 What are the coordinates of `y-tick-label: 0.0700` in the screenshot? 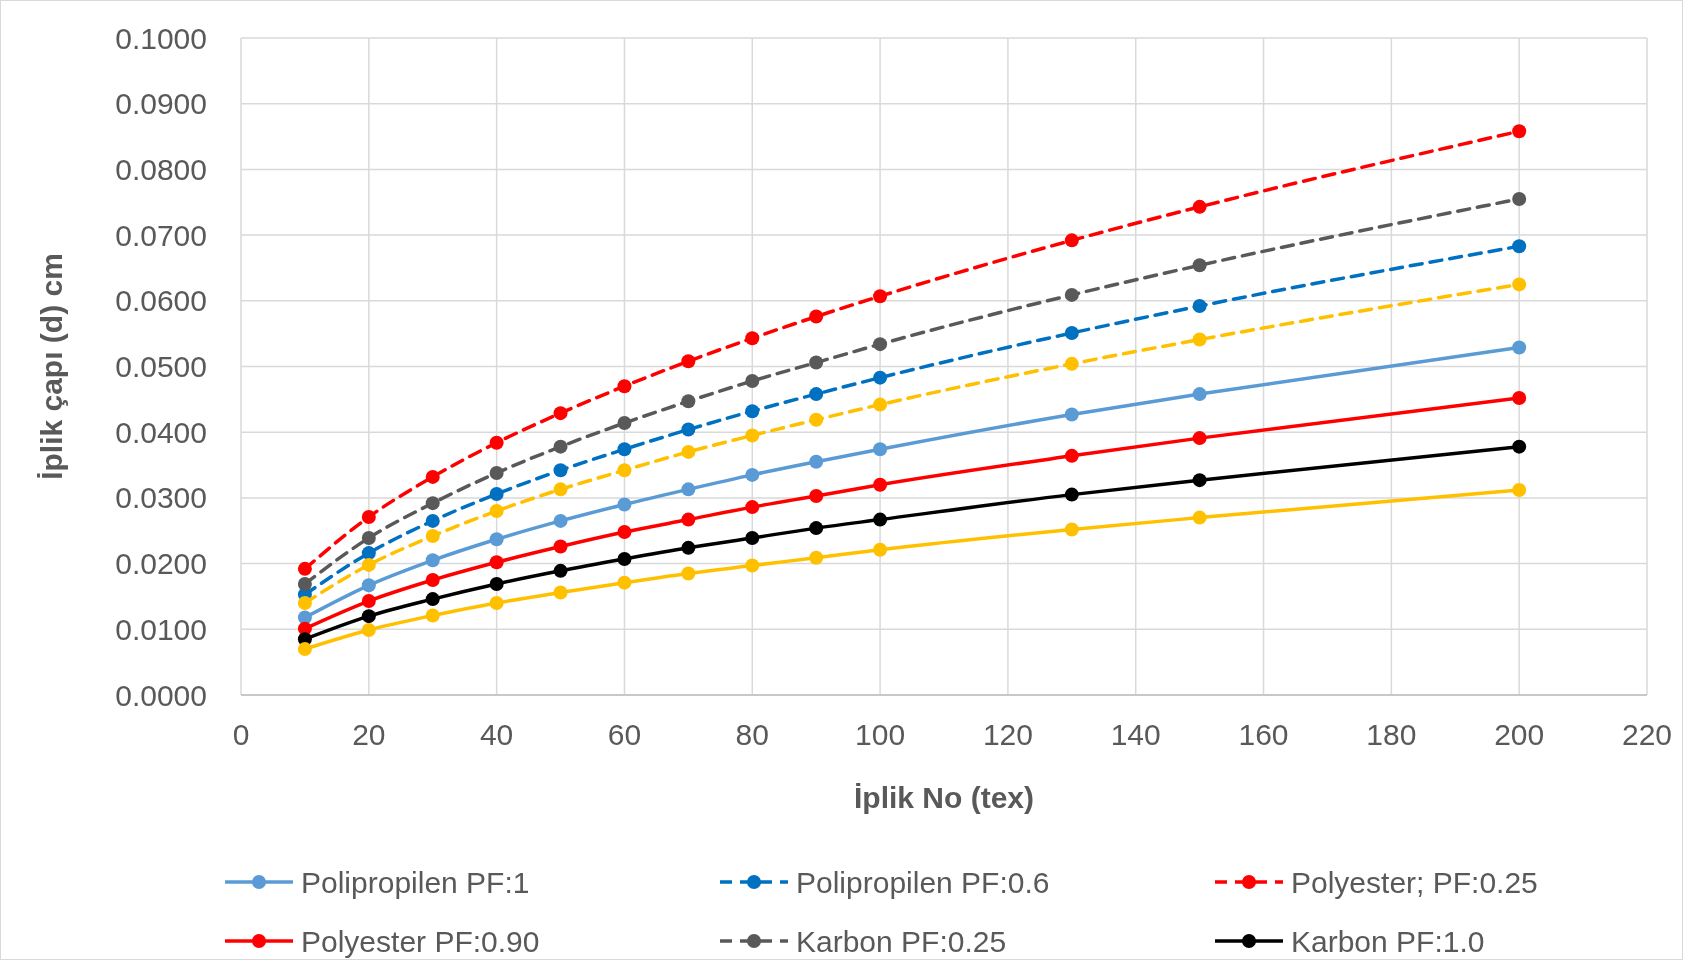 It's located at (161, 235).